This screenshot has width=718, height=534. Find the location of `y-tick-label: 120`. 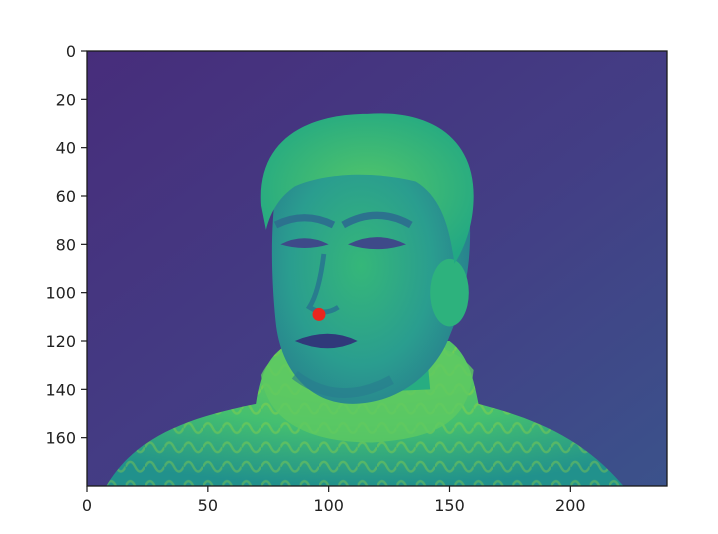

y-tick-label: 120 is located at coordinates (60, 341).